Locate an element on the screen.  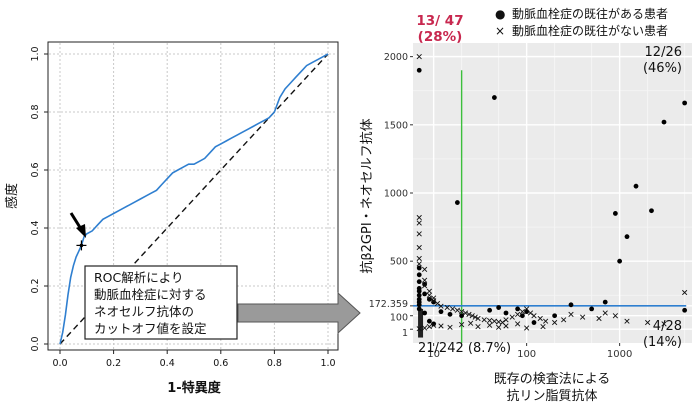
scatter-x-tick-label: 1000 is located at coordinates (619, 354).